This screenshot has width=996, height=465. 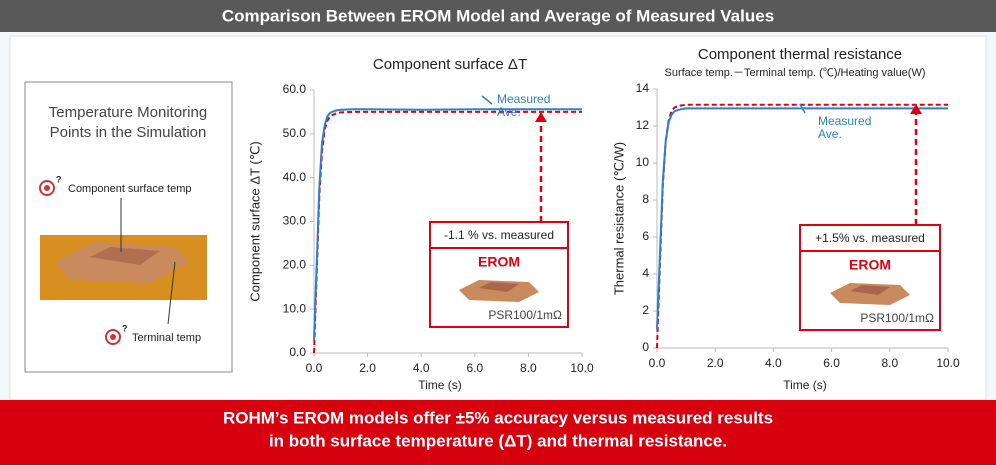 I want to click on y-tick-label: 50.0, so click(x=295, y=133).